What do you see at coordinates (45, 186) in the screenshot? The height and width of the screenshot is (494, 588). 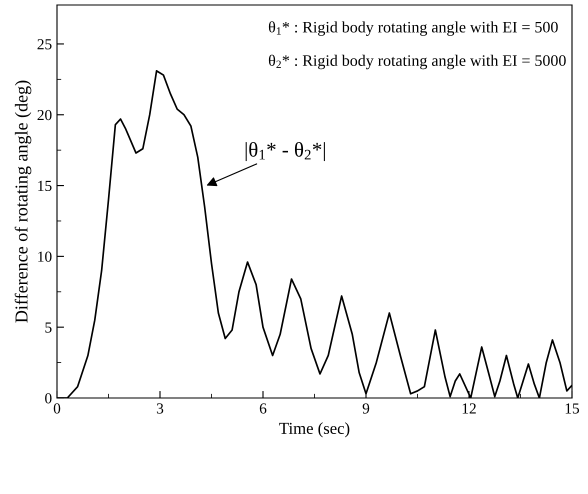 I see `y-tick-label: 15` at bounding box center [45, 186].